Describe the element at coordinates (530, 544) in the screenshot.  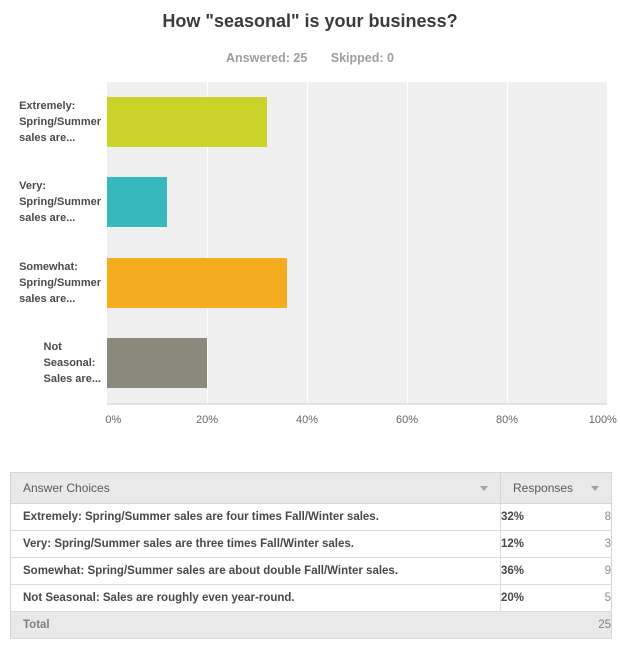
I see `response-percent: 12%` at that location.